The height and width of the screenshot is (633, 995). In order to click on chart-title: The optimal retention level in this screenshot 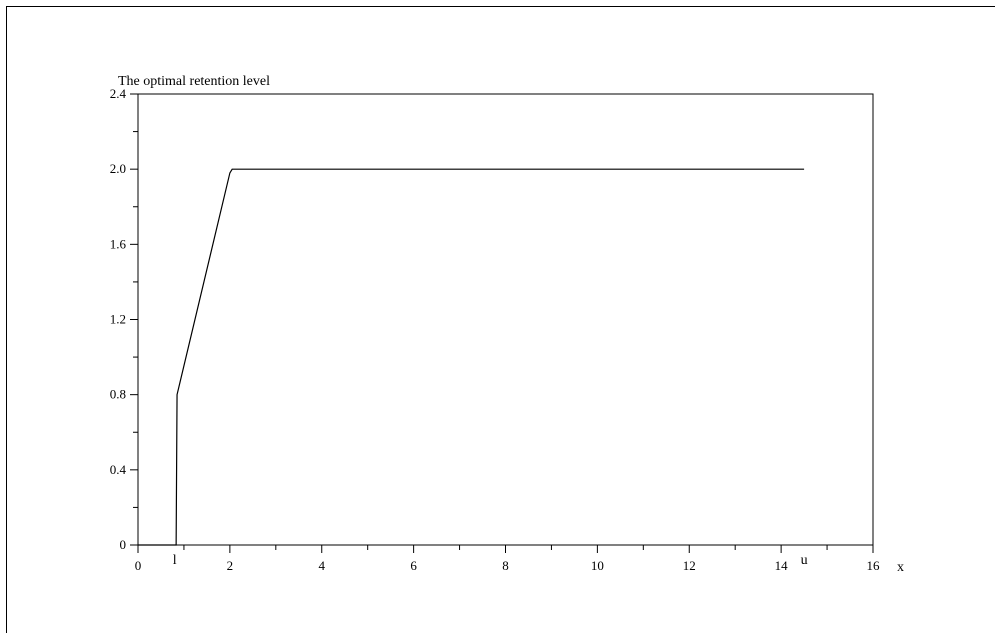, I will do `click(194, 81)`.